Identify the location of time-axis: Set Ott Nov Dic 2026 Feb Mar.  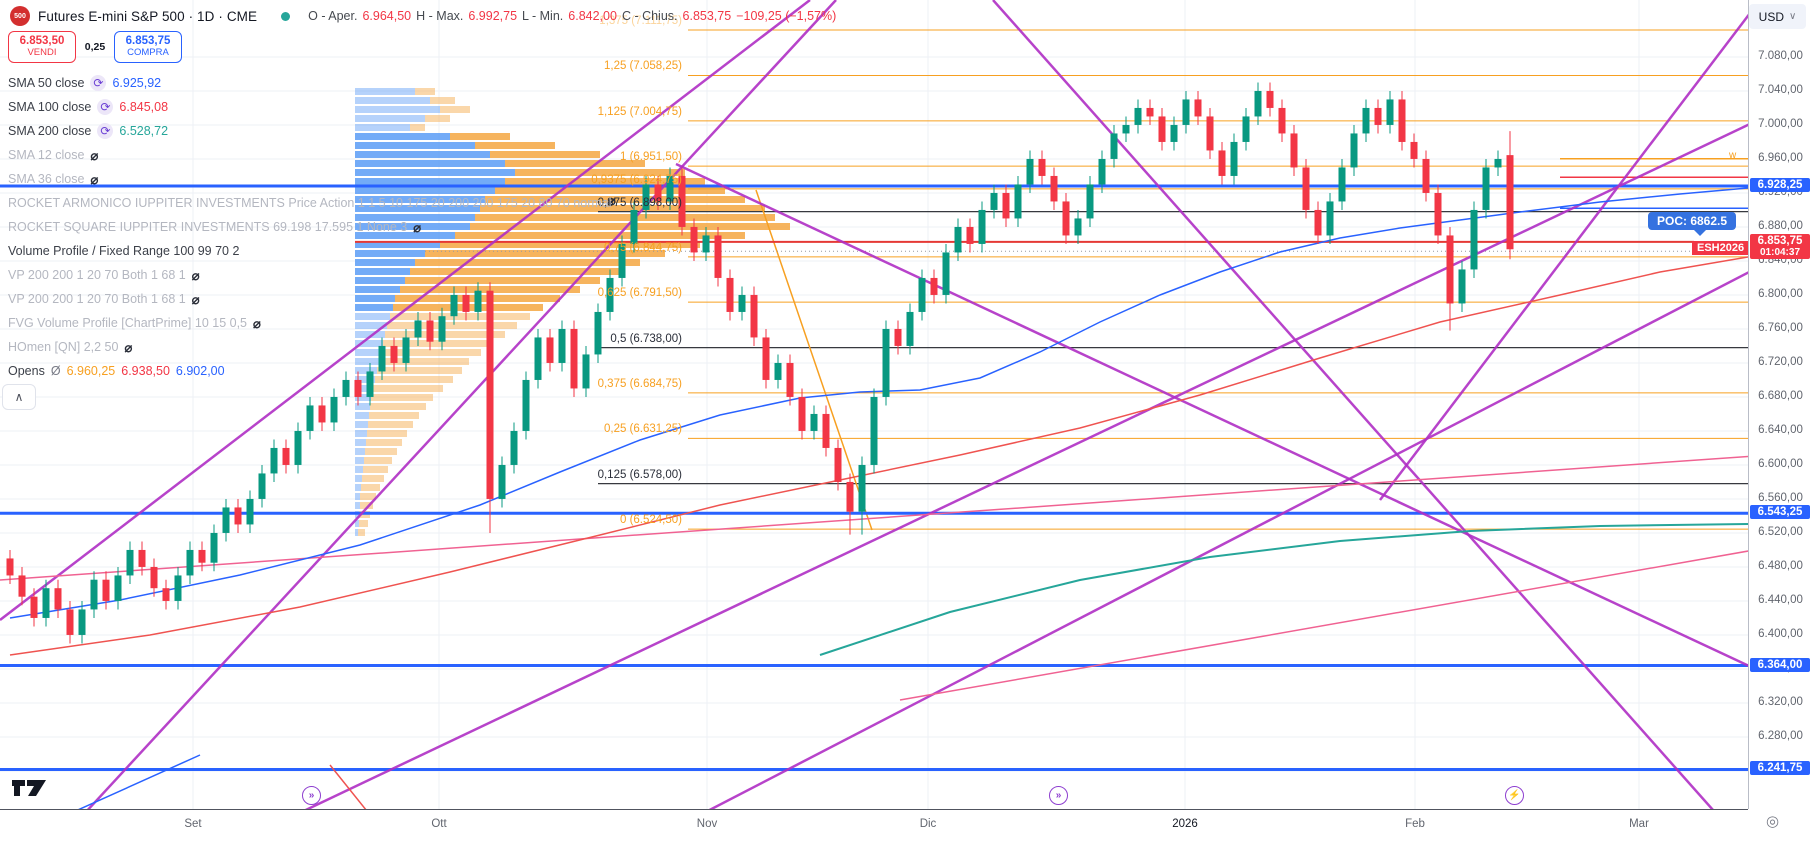
(874, 827).